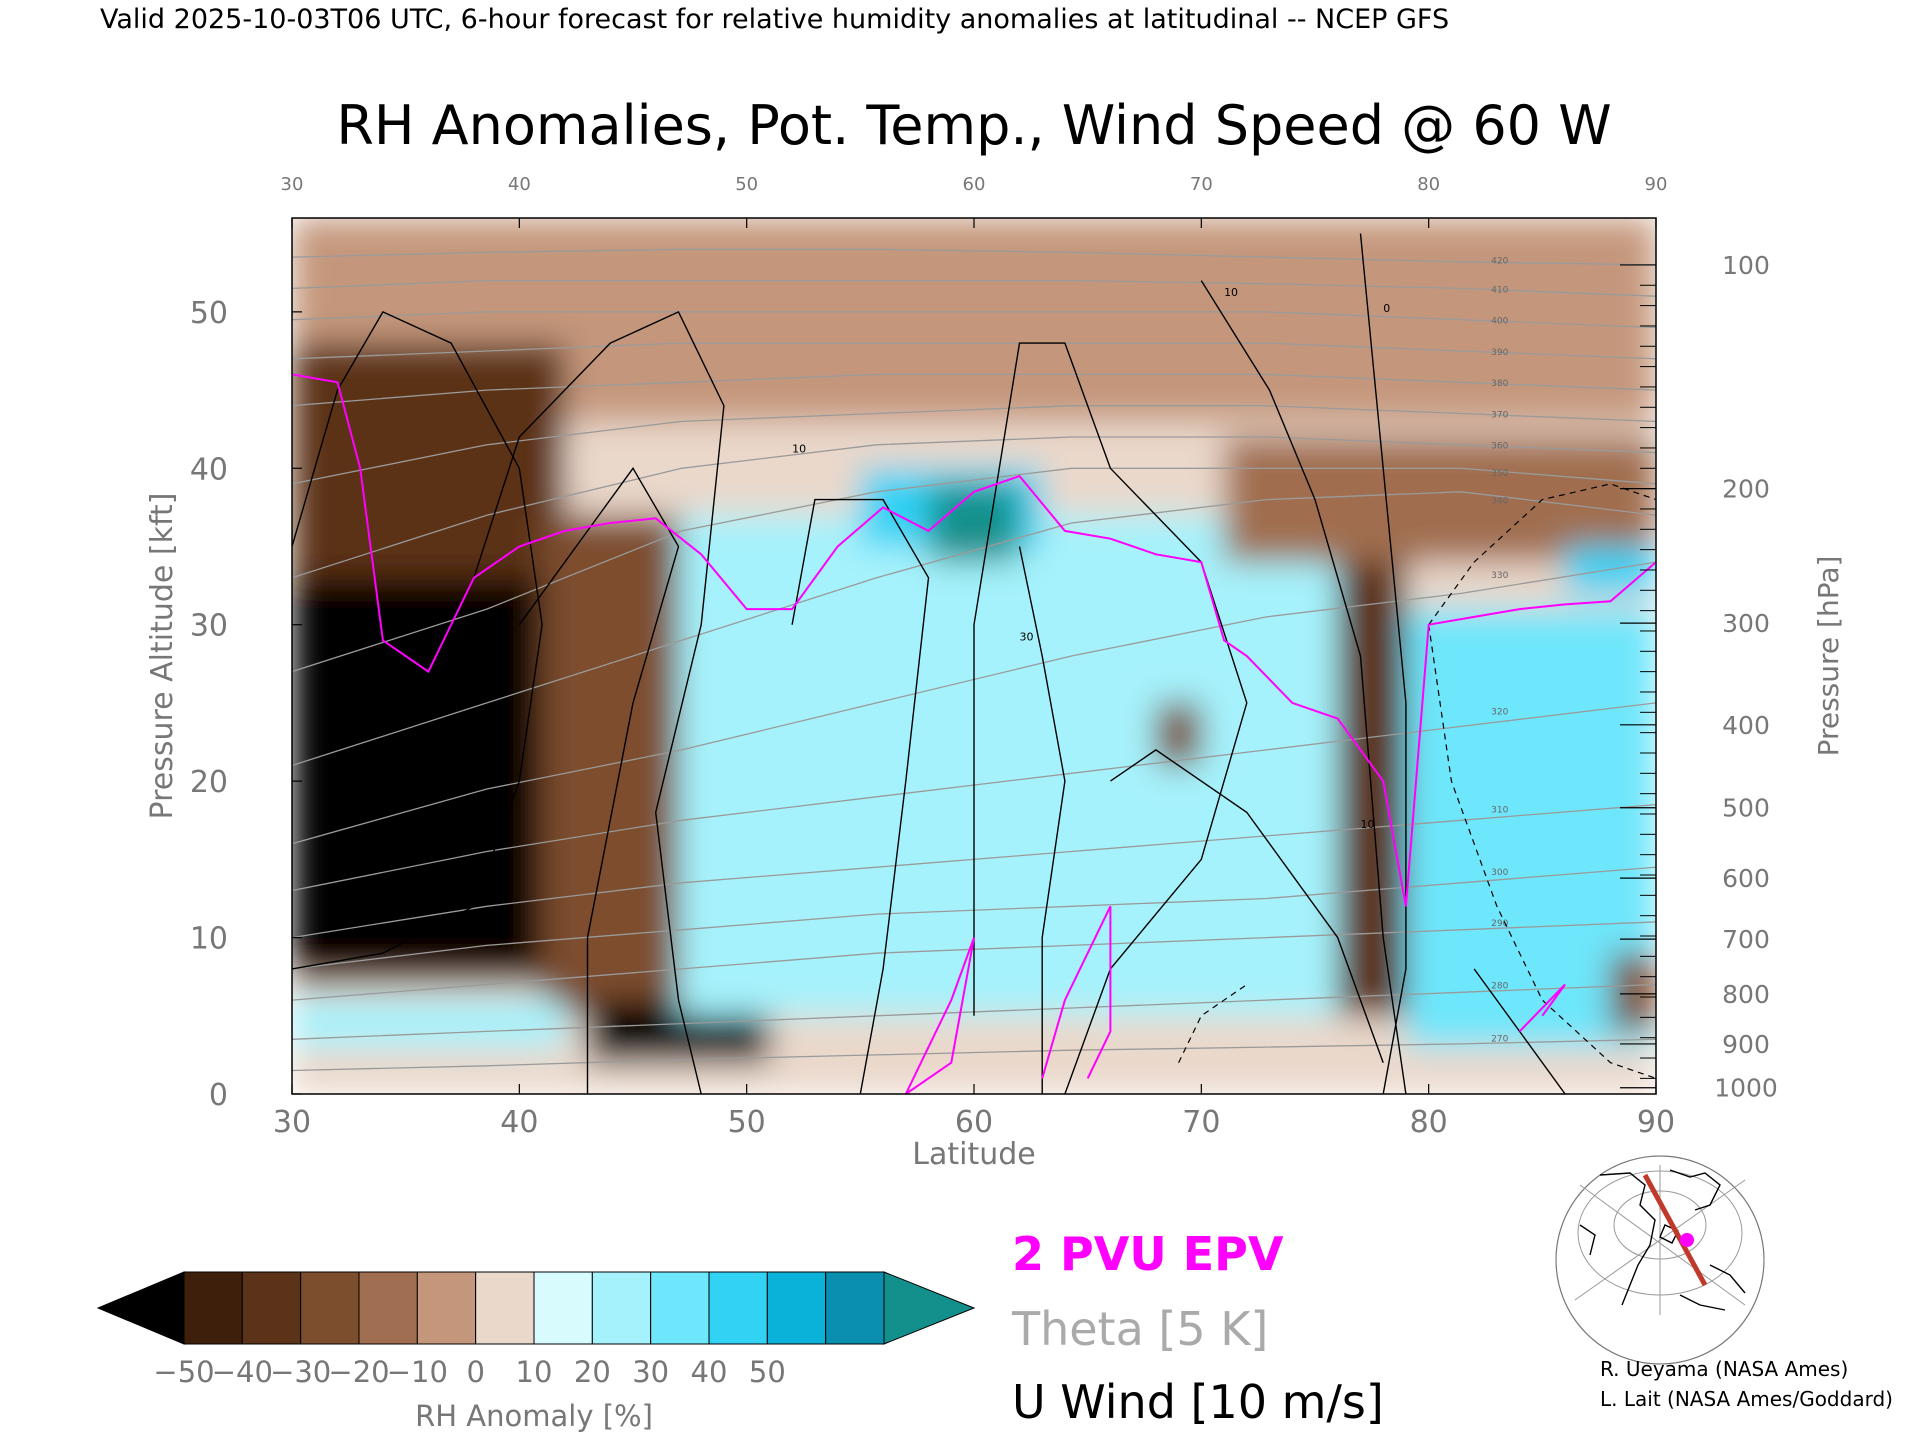  I want to click on x-top-tick-label: 80, so click(1428, 184).